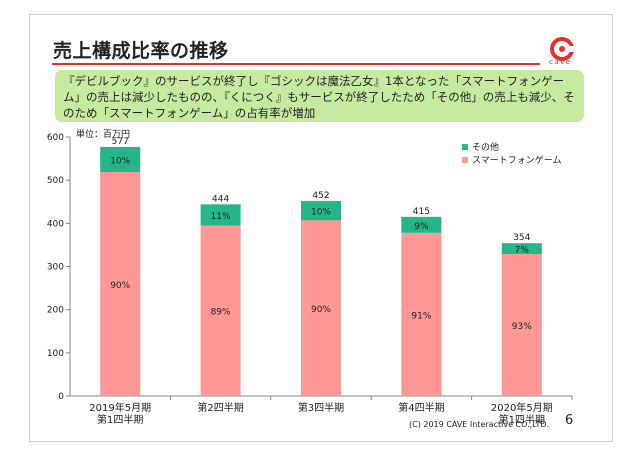 The width and height of the screenshot is (640, 453). Describe the element at coordinates (55, 311) in the screenshot. I see `y-tick-label: 200` at that location.